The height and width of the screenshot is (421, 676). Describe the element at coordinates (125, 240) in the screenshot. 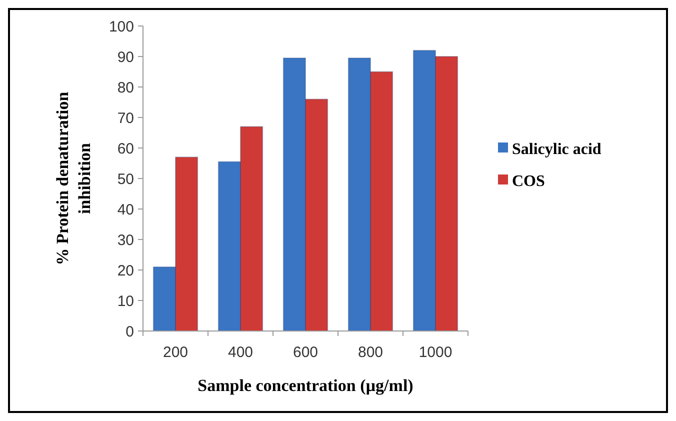

I see `y-tick-label: 30` at that location.